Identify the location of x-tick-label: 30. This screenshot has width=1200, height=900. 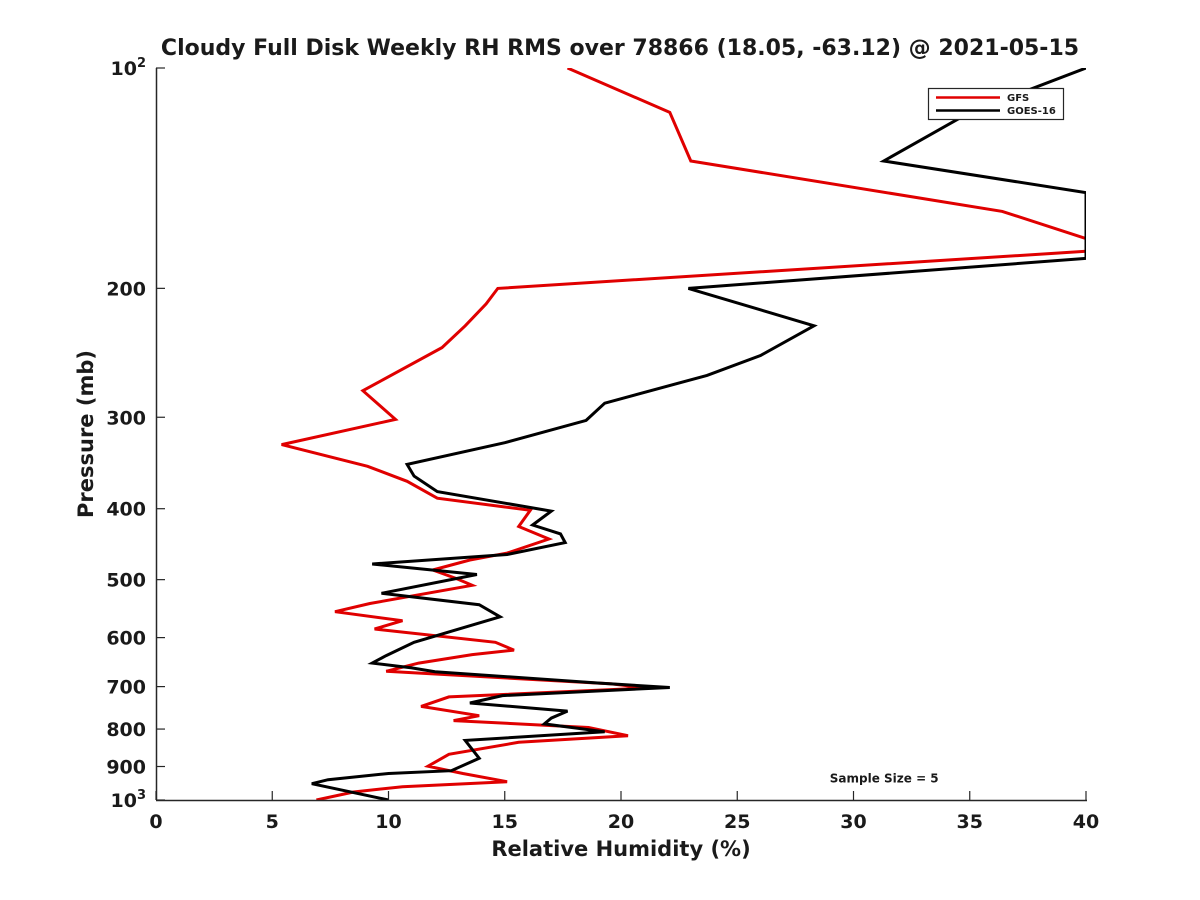
(853, 822).